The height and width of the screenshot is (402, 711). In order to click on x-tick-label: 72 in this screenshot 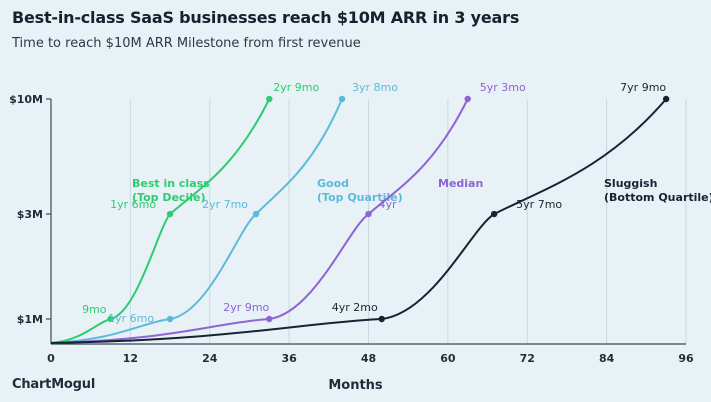, I will do `click(527, 358)`.